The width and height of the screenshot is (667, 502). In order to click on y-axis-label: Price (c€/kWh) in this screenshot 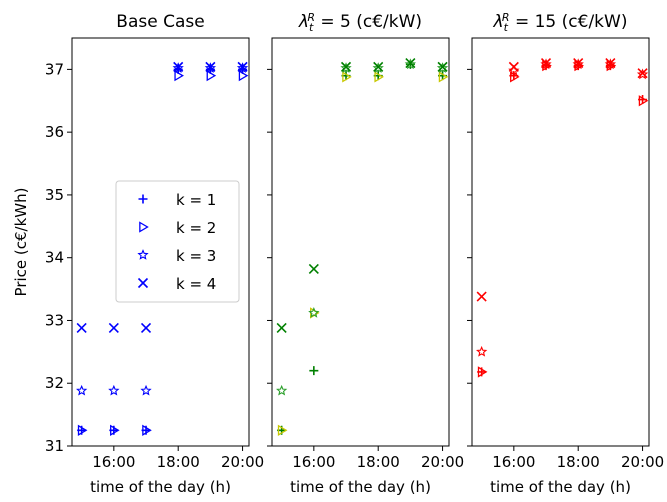, I will do `click(21, 242)`.